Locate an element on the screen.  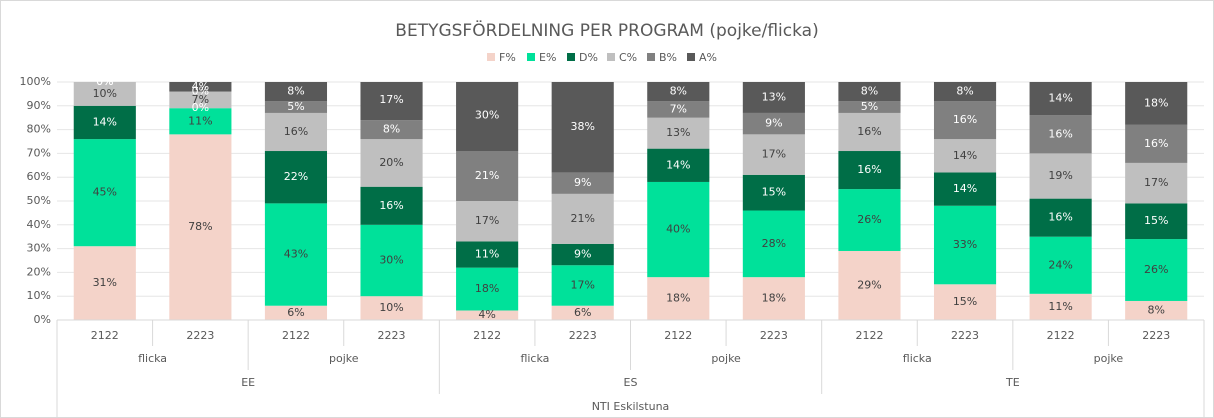
value-label: 78% is located at coordinates (200, 226).